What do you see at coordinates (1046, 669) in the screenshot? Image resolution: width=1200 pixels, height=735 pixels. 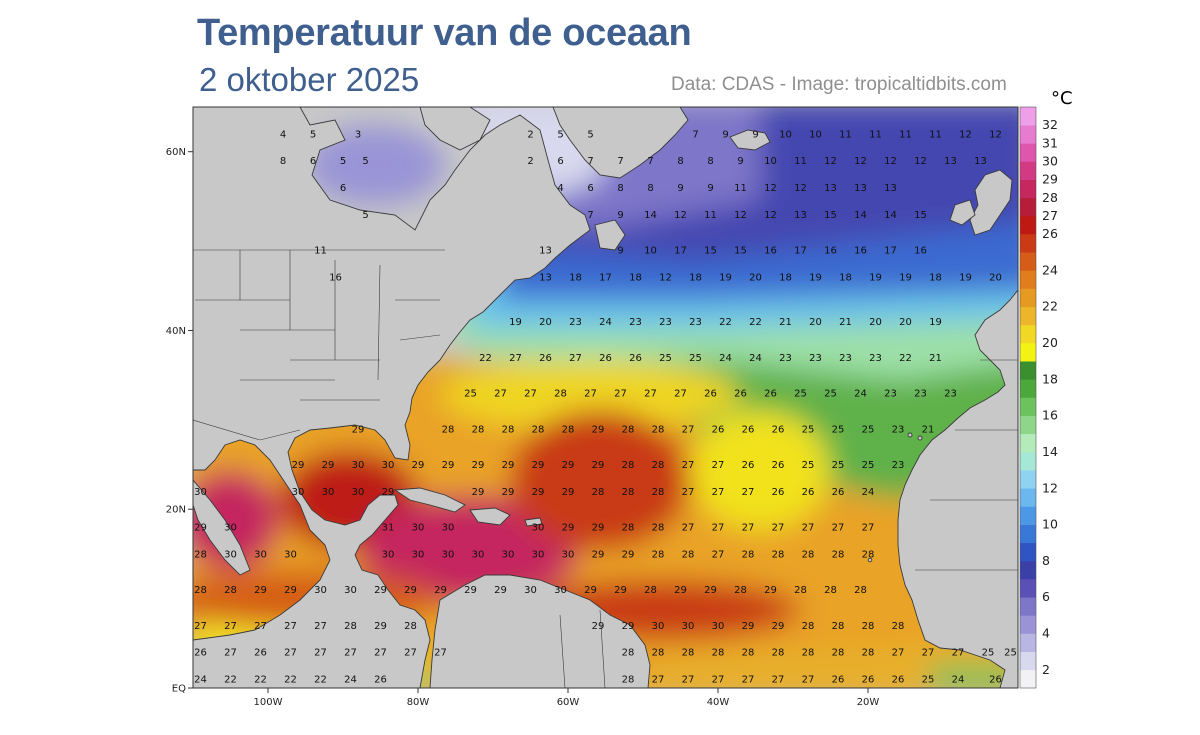 I see `colorbar-label: 2` at bounding box center [1046, 669].